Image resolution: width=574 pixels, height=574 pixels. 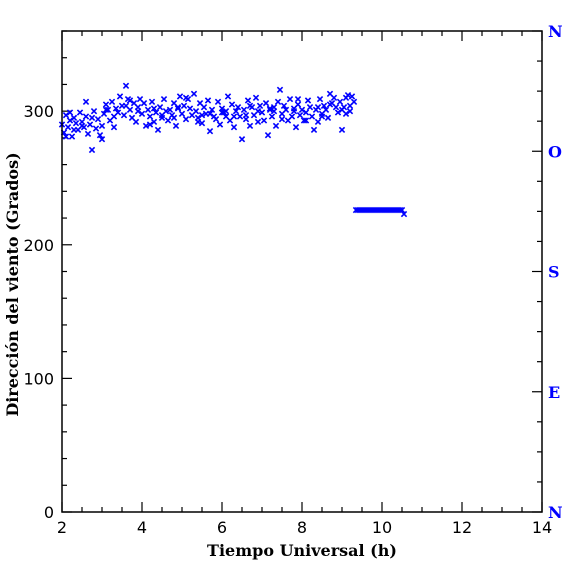 What do you see at coordinates (382, 527) in the screenshot?
I see `x-tick-label: 10` at bounding box center [382, 527].